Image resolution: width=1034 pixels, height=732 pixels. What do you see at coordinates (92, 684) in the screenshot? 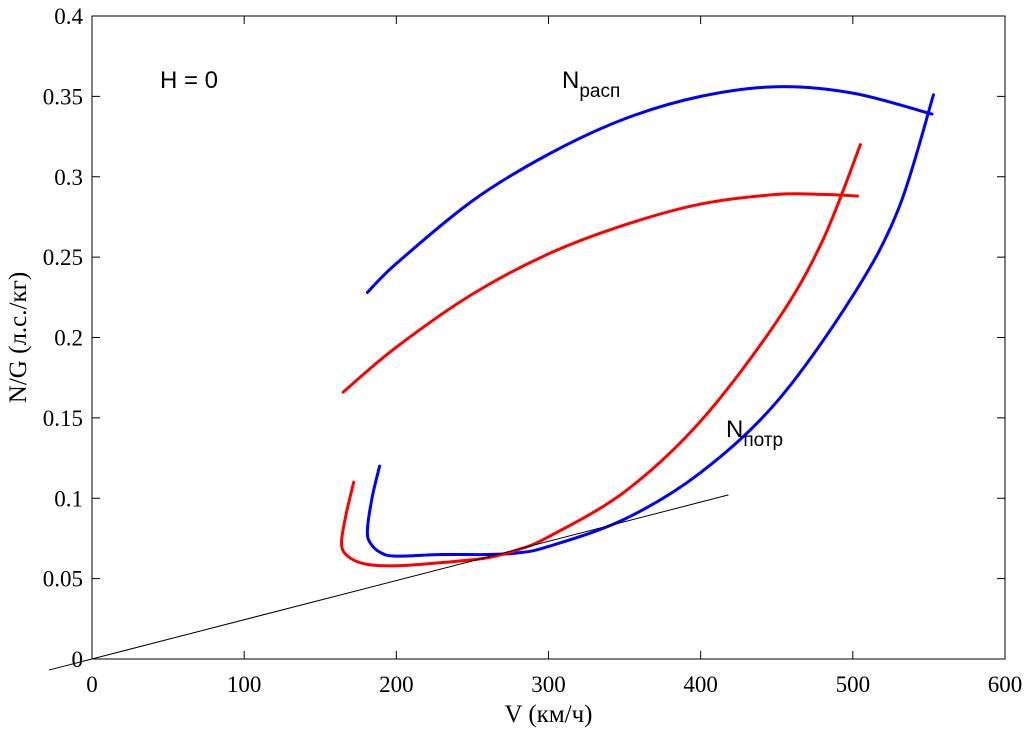
I see `x-tick-label: 0` at bounding box center [92, 684].